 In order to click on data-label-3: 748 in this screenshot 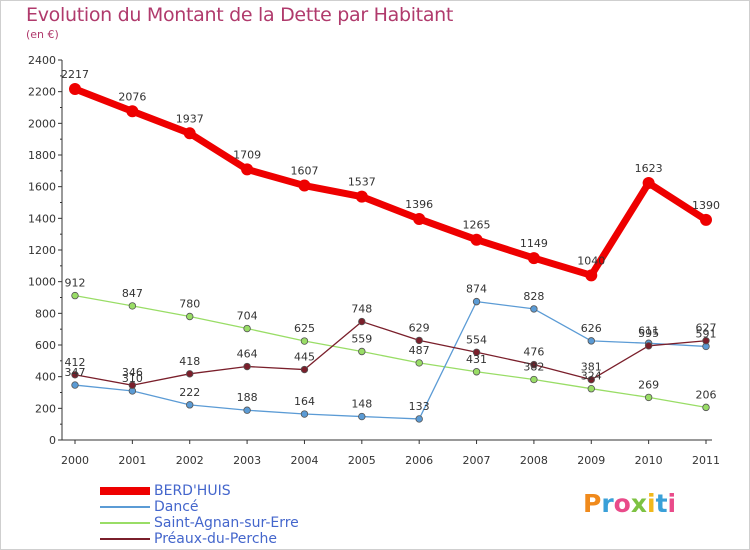, I will do `click(361, 309)`.